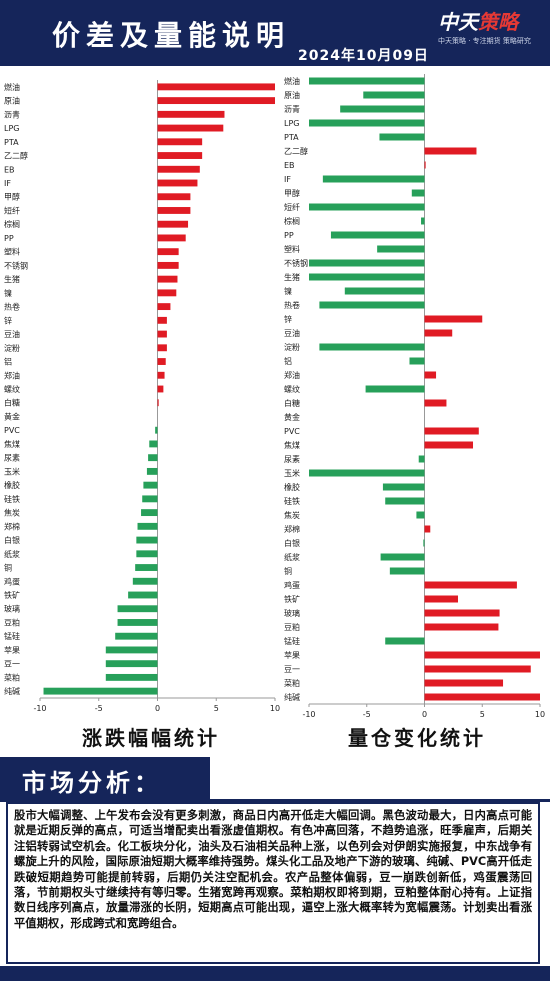  What do you see at coordinates (147, 526) in the screenshot?
I see `bar-郑棉` at bounding box center [147, 526].